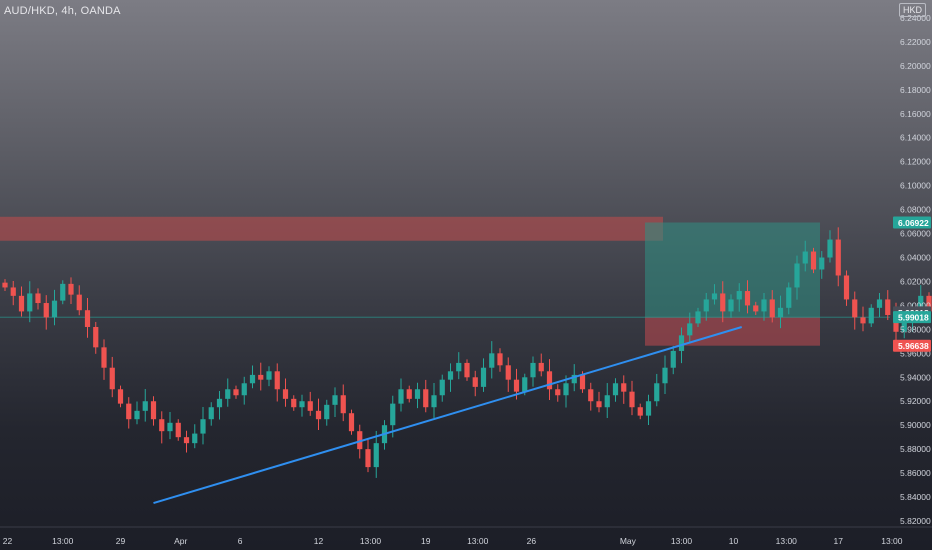 The width and height of the screenshot is (932, 550). Describe the element at coordinates (915, 210) in the screenshot. I see `price-axis-label: 6.08000` at that location.